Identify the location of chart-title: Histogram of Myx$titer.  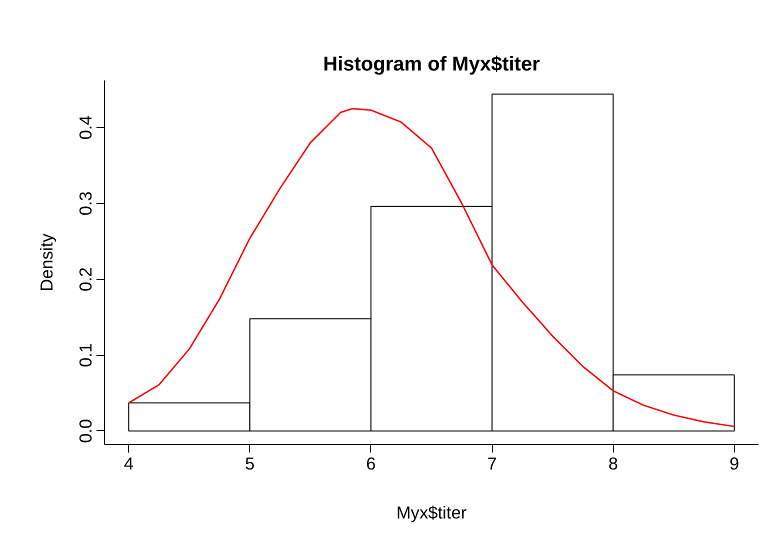
(431, 65).